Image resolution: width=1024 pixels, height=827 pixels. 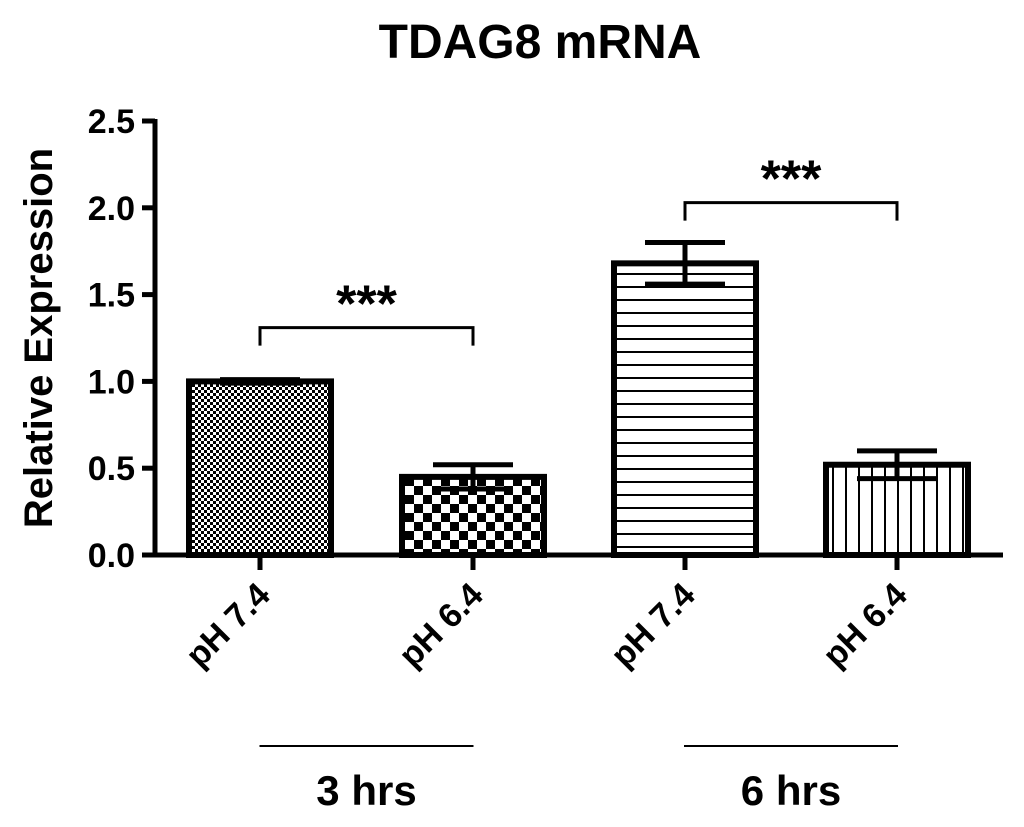 I want to click on group-label: 6 hrs, so click(x=791, y=790).